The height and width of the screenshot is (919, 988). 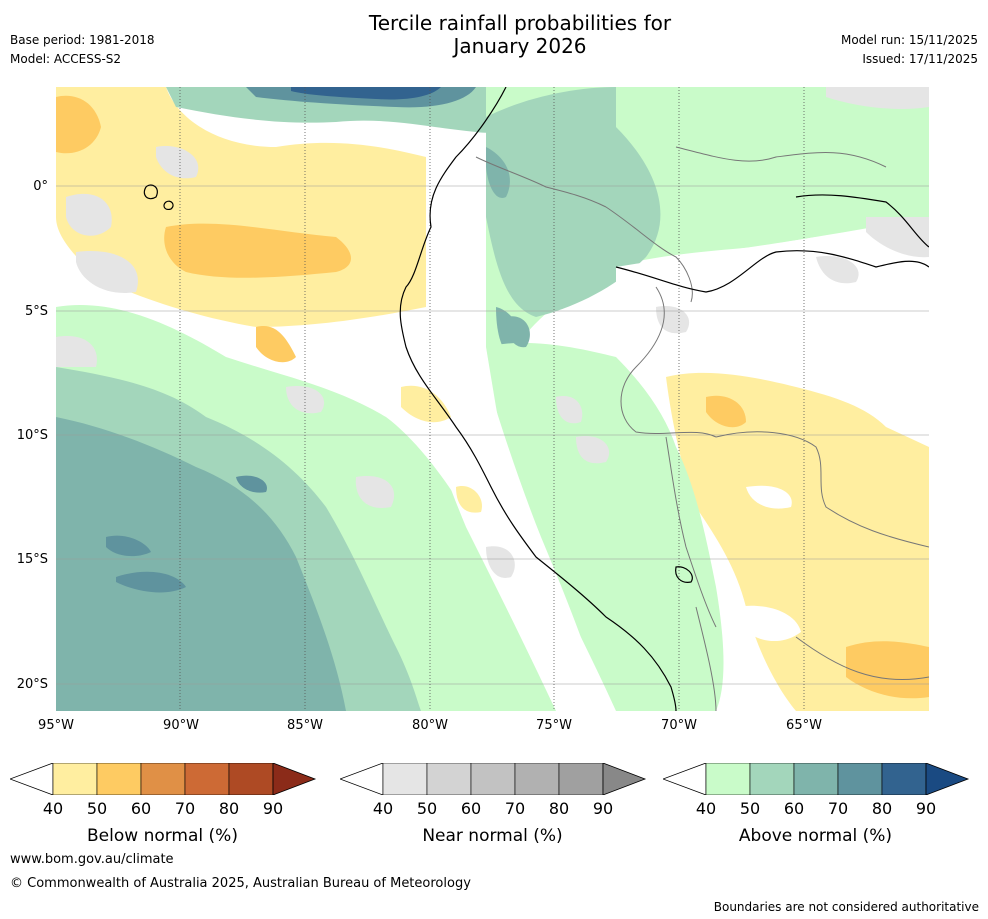 What do you see at coordinates (430, 725) in the screenshot?
I see `lon-label-80w: 80°W` at bounding box center [430, 725].